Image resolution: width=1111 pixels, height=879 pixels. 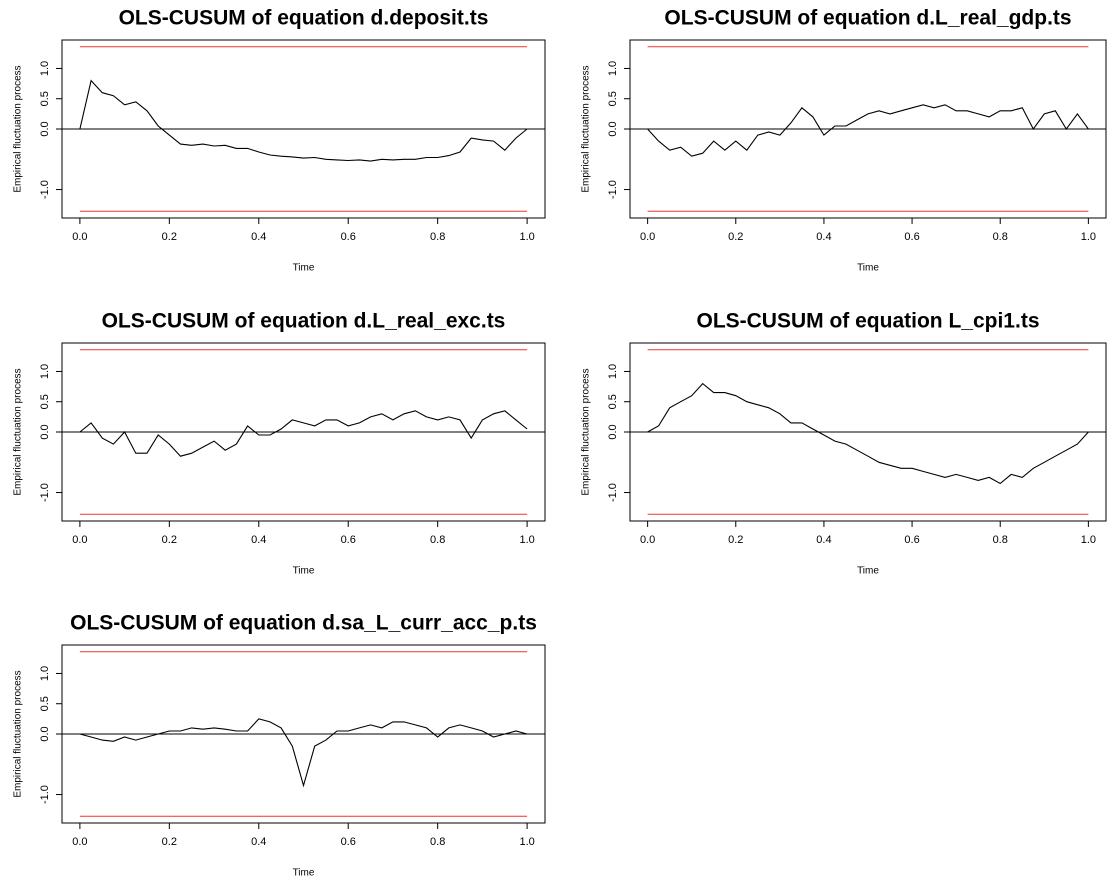 What do you see at coordinates (867, 18) in the screenshot?
I see `chart-title: OLS-CUSUM of equation d.L_real_gdp.ts` at bounding box center [867, 18].